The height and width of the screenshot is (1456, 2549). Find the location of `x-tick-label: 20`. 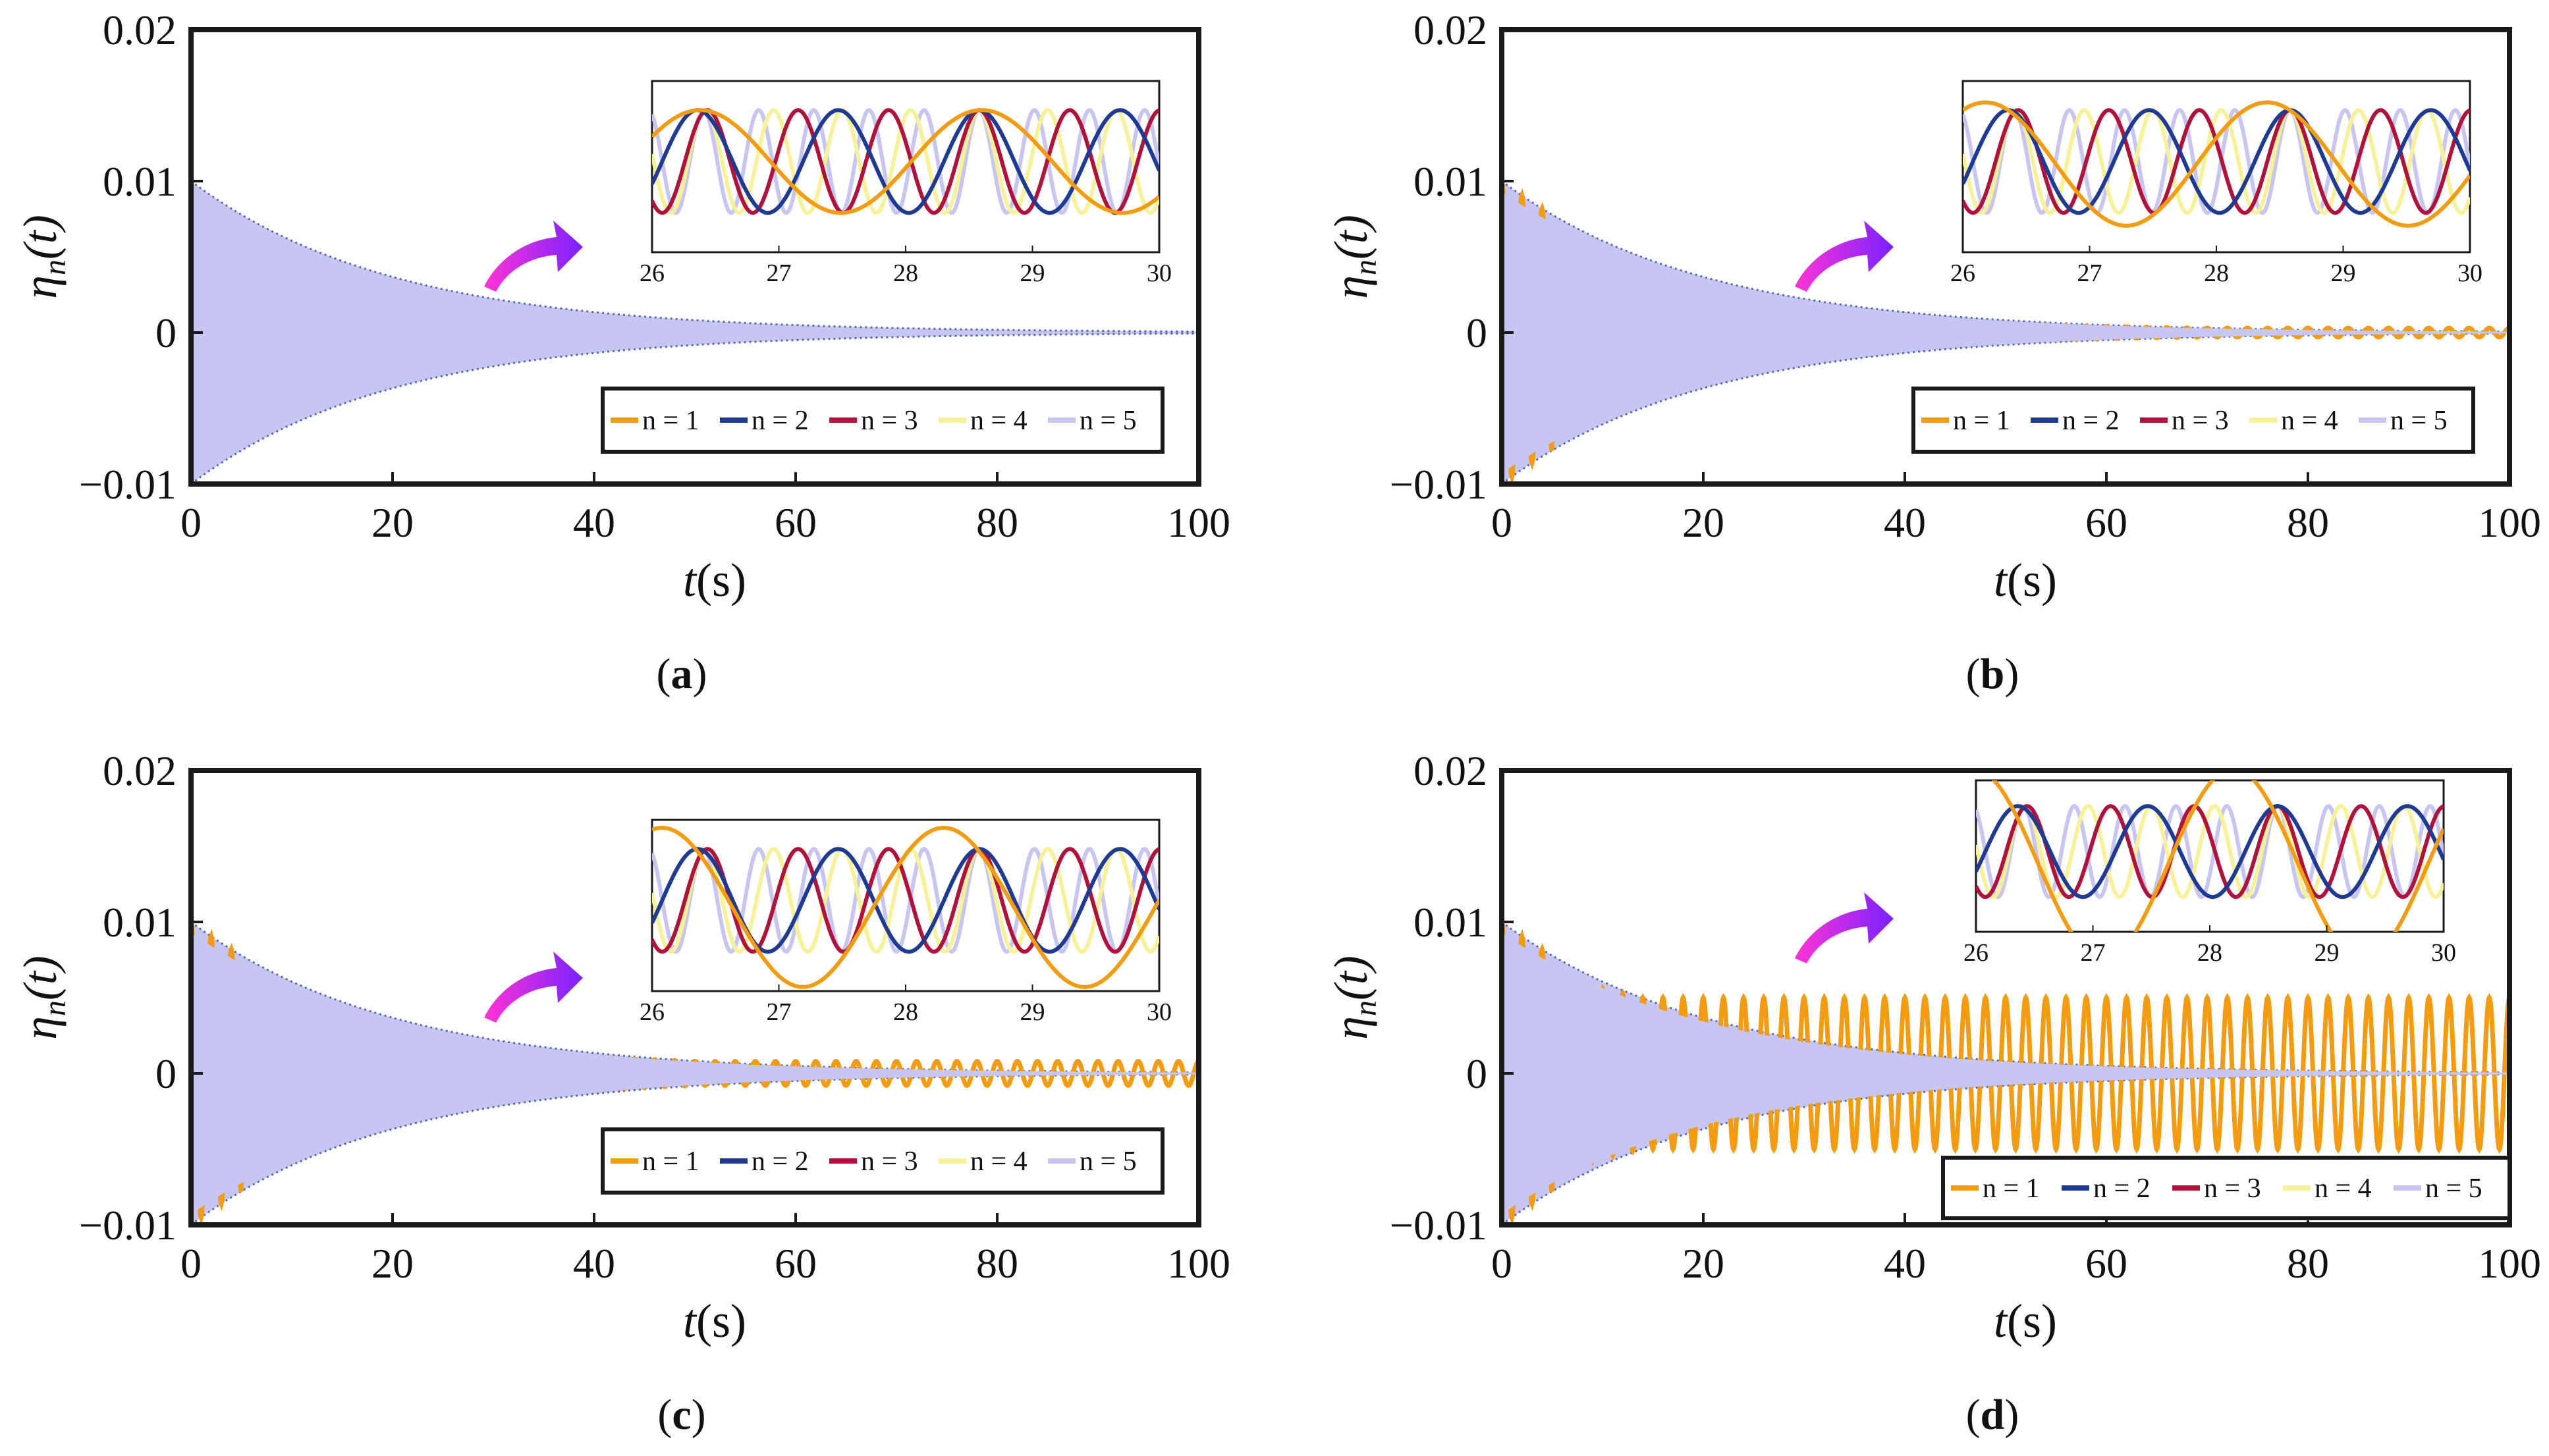

x-tick-label: 20 is located at coordinates (392, 522).